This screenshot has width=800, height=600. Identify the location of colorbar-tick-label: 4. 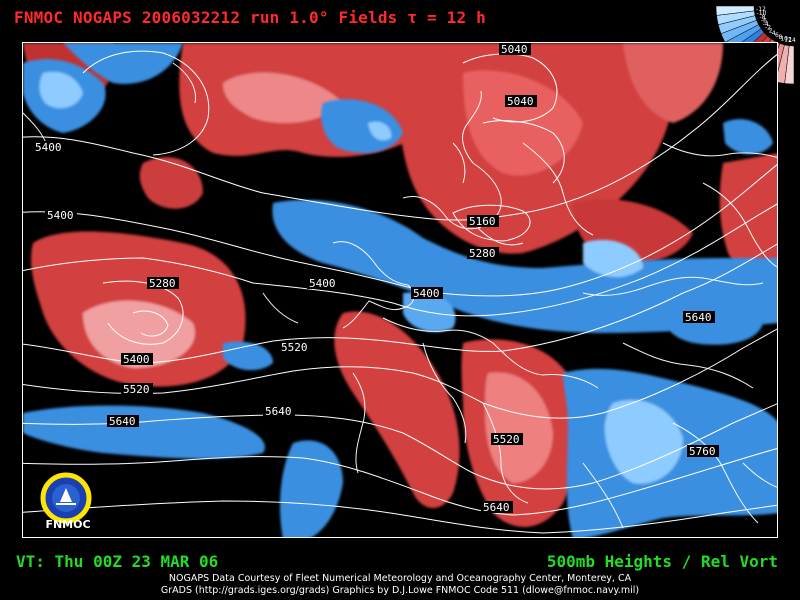
(774, 33).